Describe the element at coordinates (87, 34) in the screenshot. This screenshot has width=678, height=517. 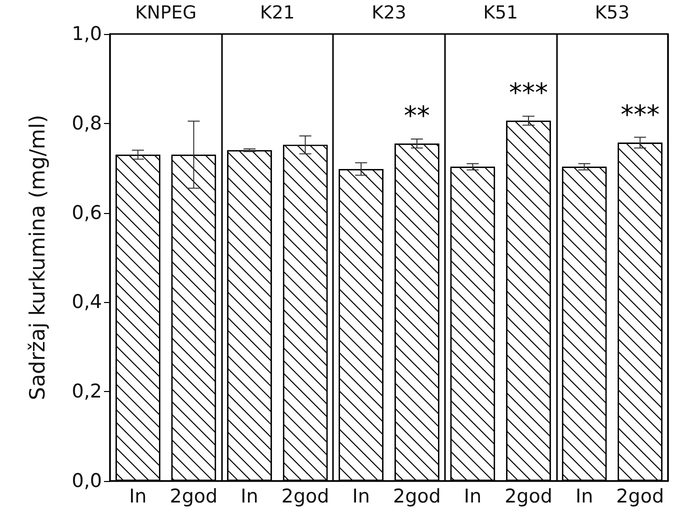
I see `y-tick-label: 1,0` at that location.